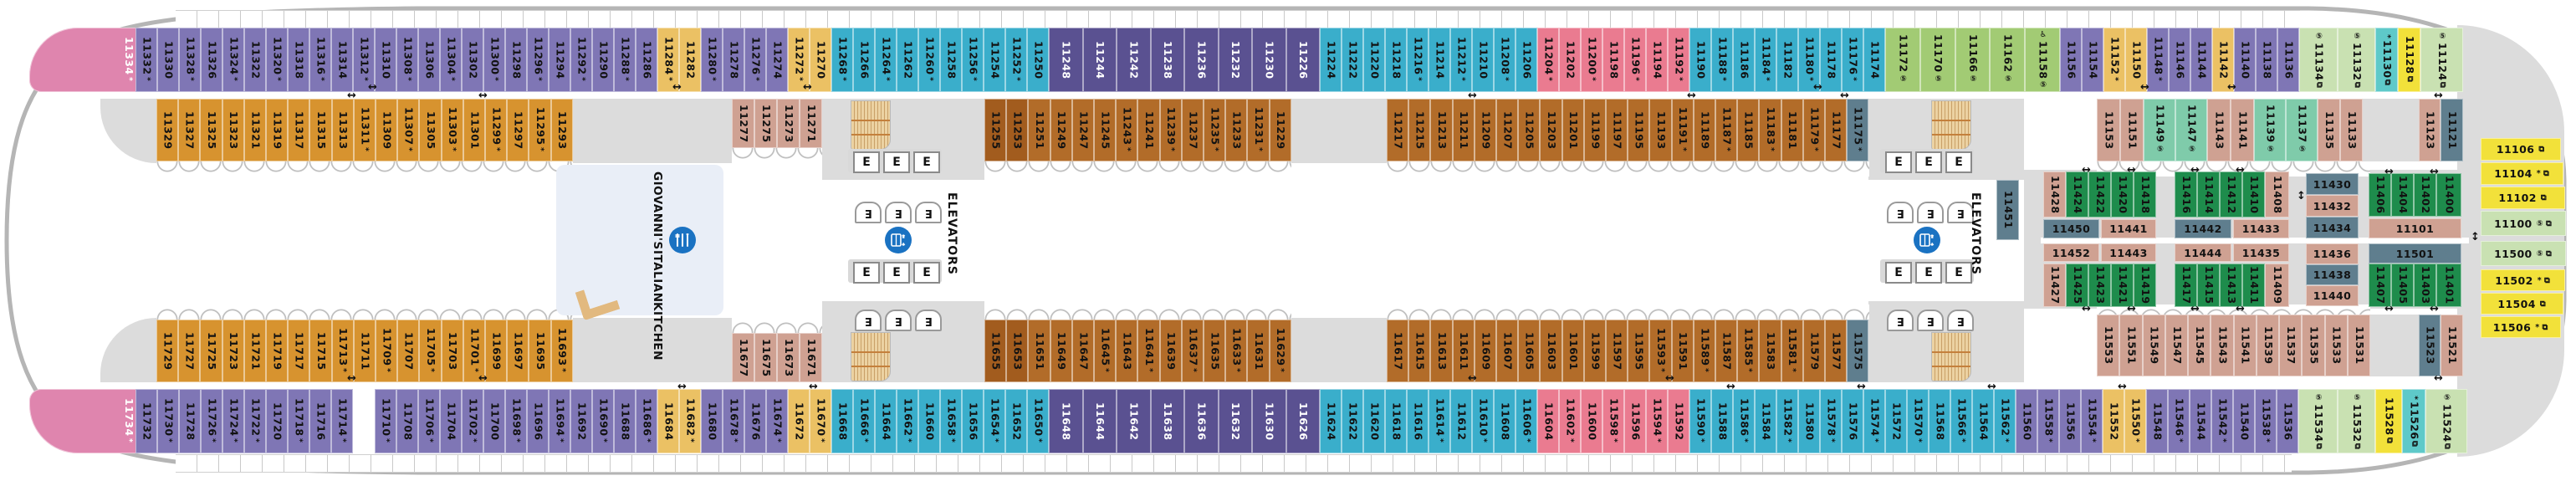 This screenshot has height=481, width=2576. Describe the element at coordinates (2356, 60) in the screenshot. I see `cabin-11132: ⑤11132⧉` at that location.